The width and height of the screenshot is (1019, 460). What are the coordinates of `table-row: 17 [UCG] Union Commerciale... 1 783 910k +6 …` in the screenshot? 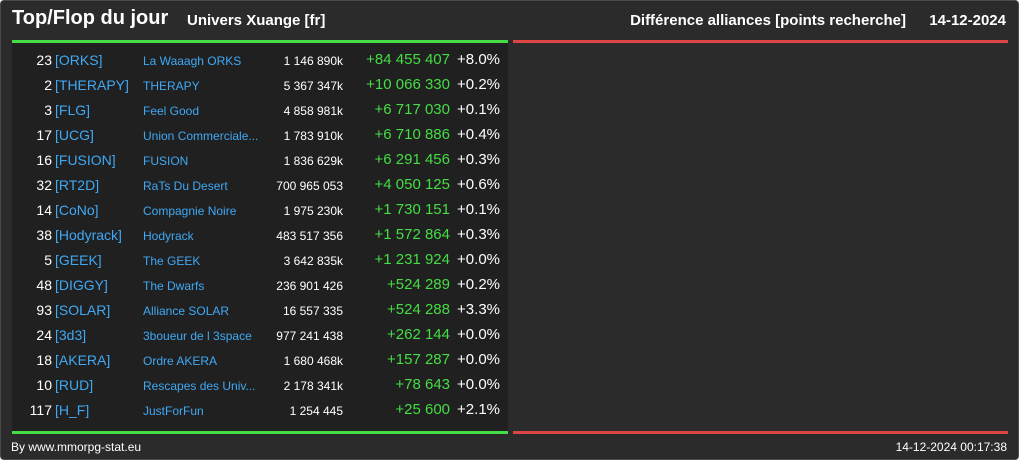 It's located at (260, 135).